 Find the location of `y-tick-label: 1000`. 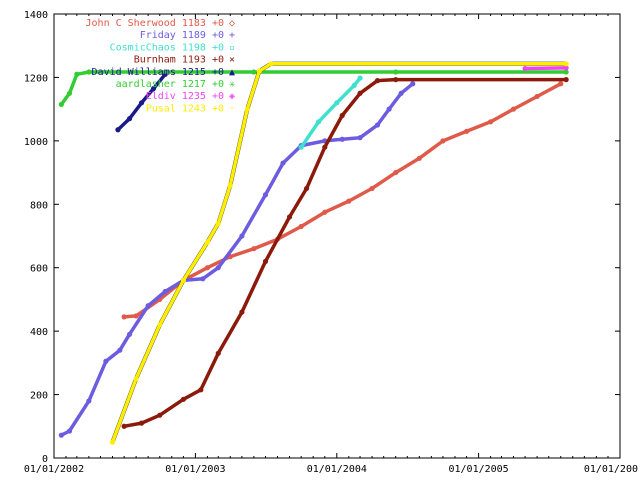

y-tick-label: 1000 is located at coordinates (36, 142).